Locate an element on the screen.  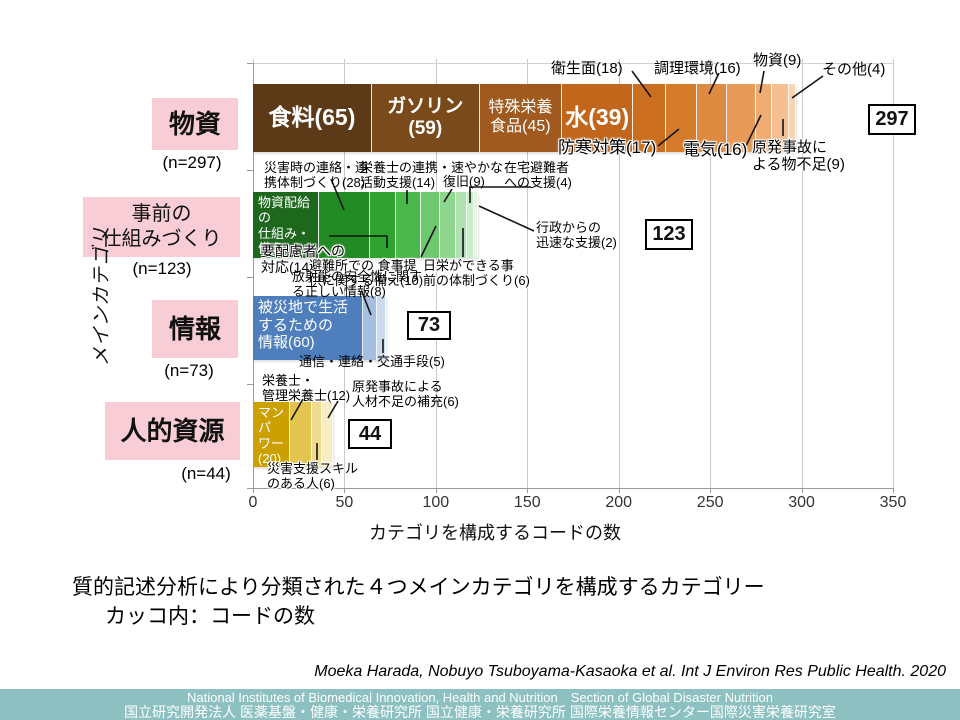
annotation-label: 通信・連絡・交通手段(5) is located at coordinates (372, 361).